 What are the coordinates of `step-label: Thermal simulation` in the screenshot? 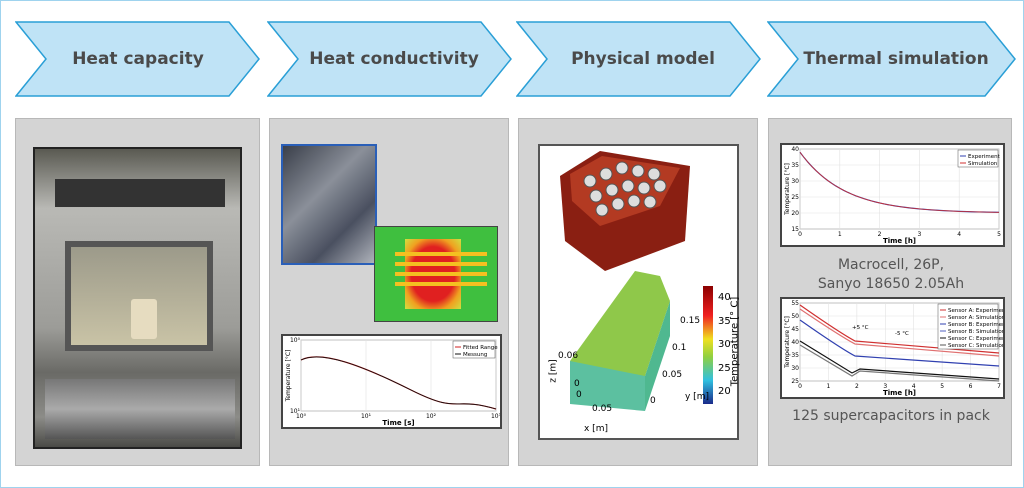 It's located at (896, 59).